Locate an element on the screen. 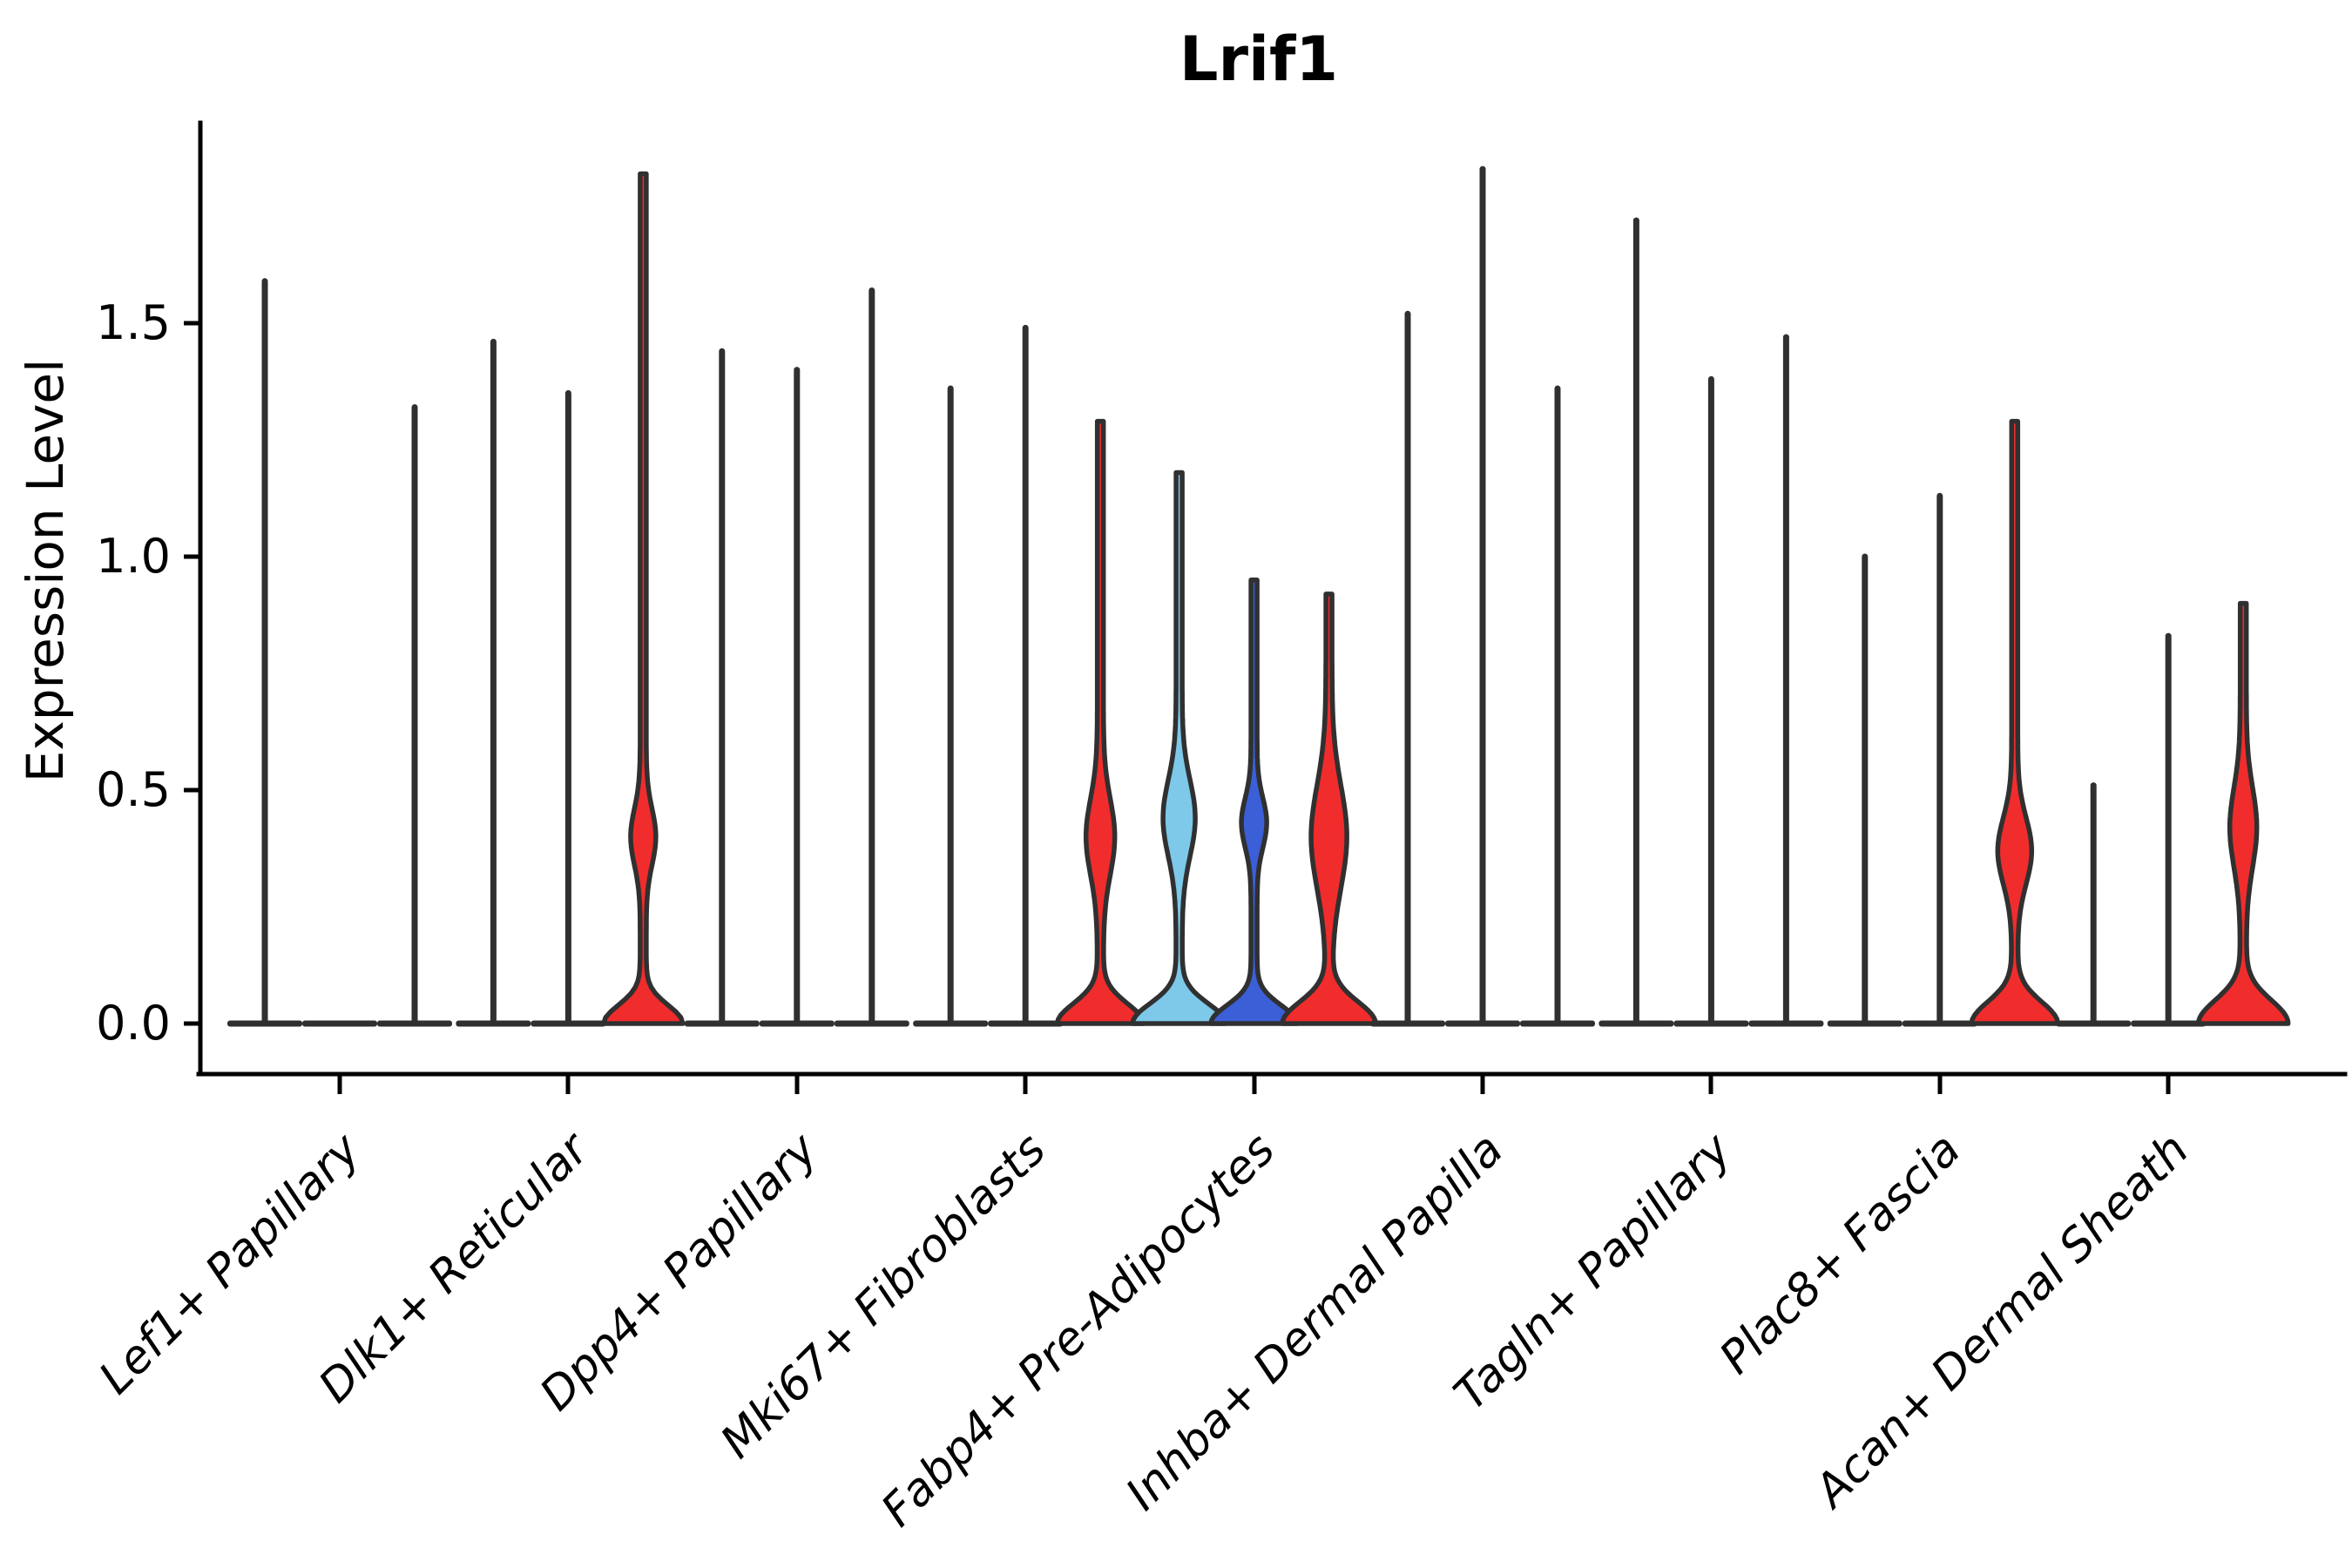 The height and width of the screenshot is (1568, 2352). chart-title: Lrif1 is located at coordinates (1258, 59).